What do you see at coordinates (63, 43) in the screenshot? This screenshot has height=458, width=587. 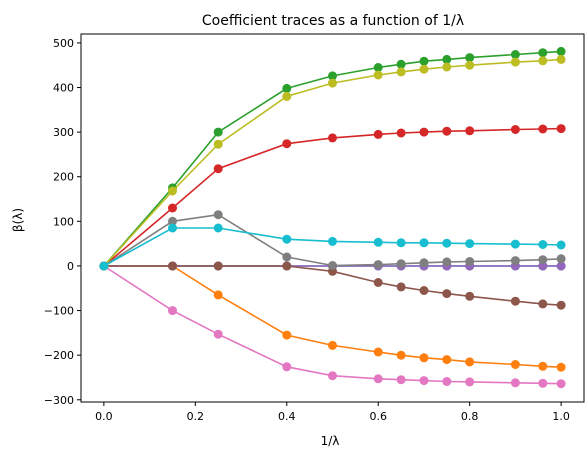 I see `y-tick-label: 500` at bounding box center [63, 43].